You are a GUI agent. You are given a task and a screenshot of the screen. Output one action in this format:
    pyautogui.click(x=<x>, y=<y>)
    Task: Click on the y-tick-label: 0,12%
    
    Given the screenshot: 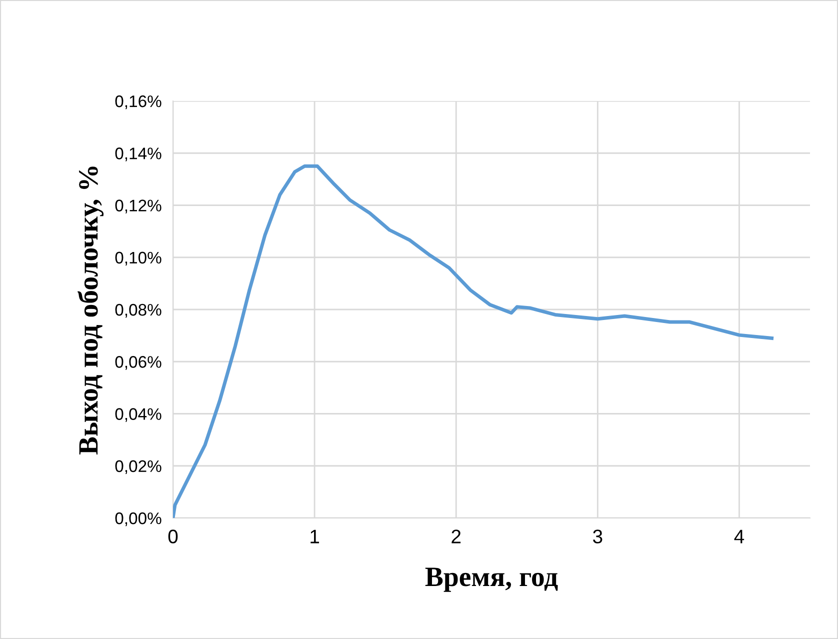 What is the action you would take?
    pyautogui.click(x=138, y=207)
    